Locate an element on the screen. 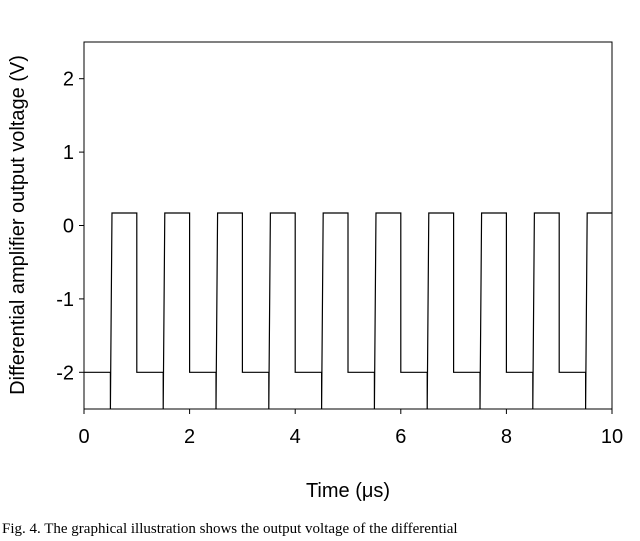  y-tick-label: 1 is located at coordinates (68, 153).